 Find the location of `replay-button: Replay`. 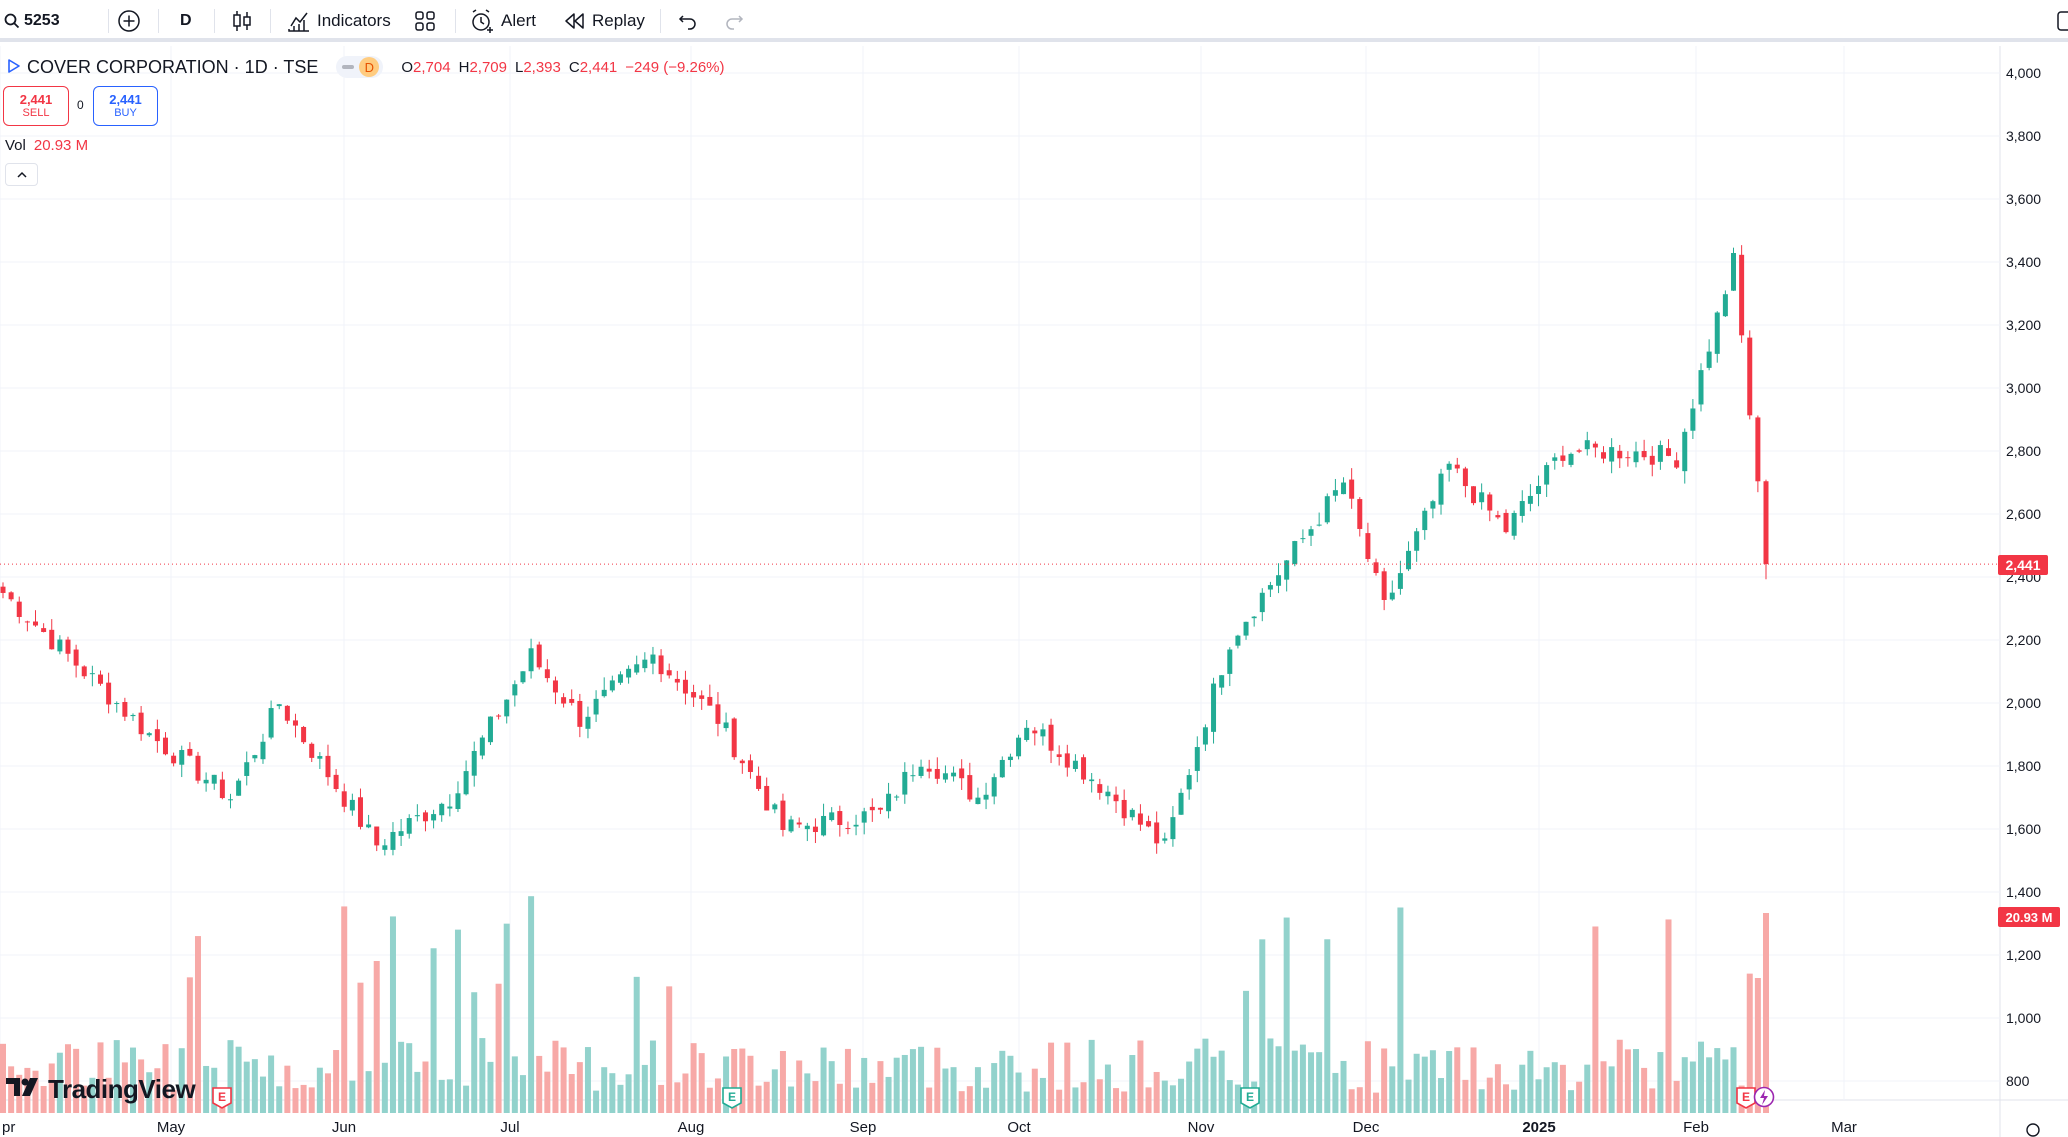

replay-button: Replay is located at coordinates (604, 21).